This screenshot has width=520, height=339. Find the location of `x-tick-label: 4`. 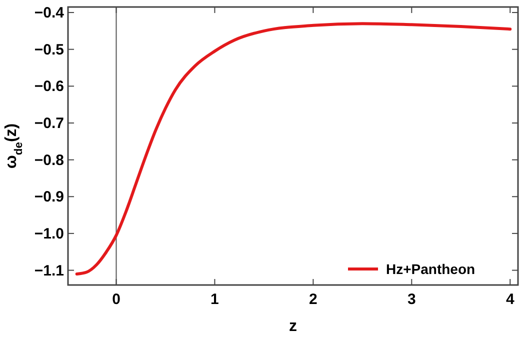

x-tick-label: 4 is located at coordinates (510, 299).